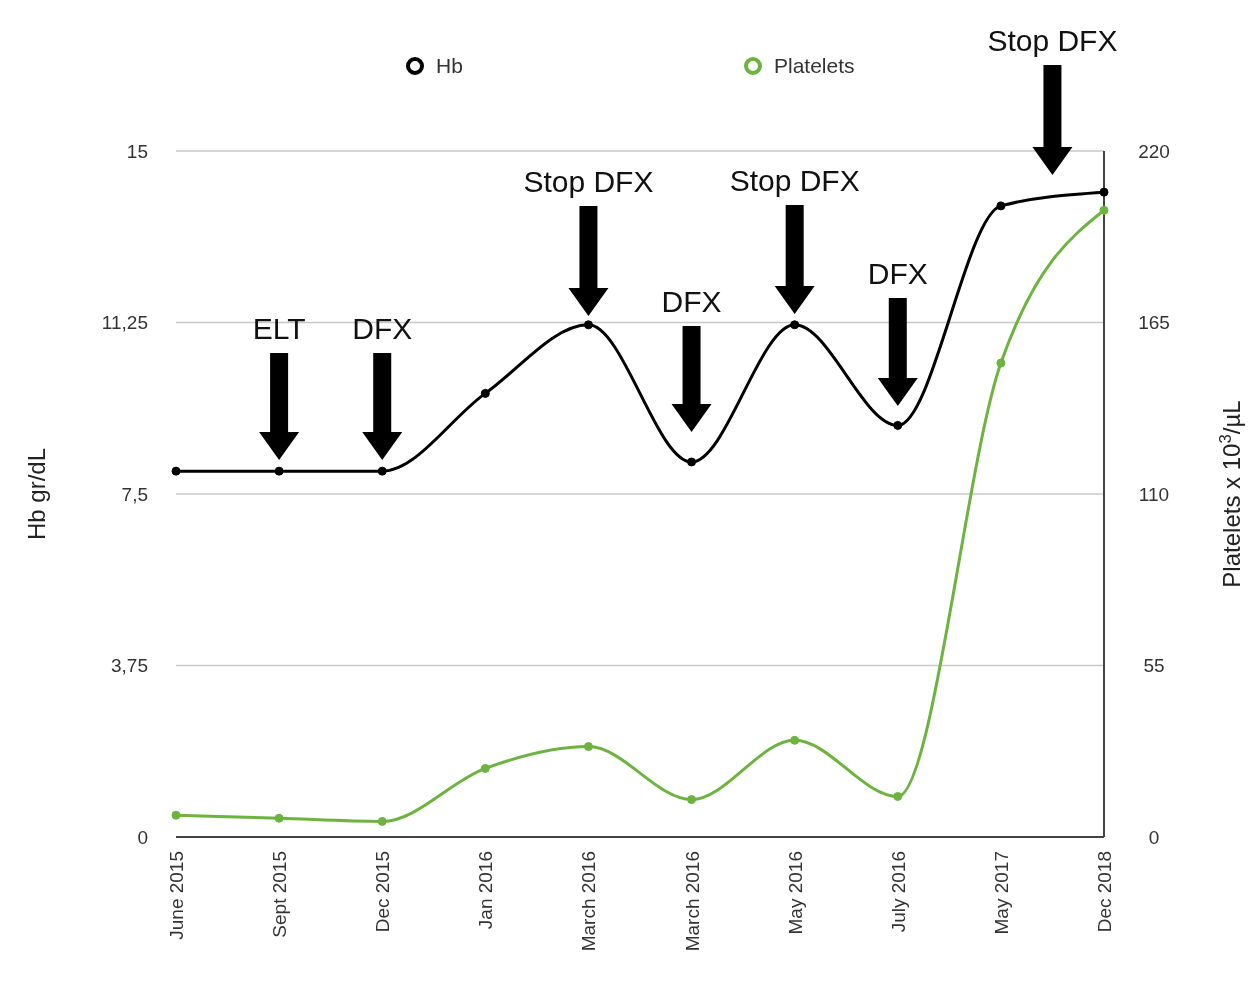 This screenshot has height=992, width=1259. I want to click on x-tick-label: May 2016, so click(795, 893).